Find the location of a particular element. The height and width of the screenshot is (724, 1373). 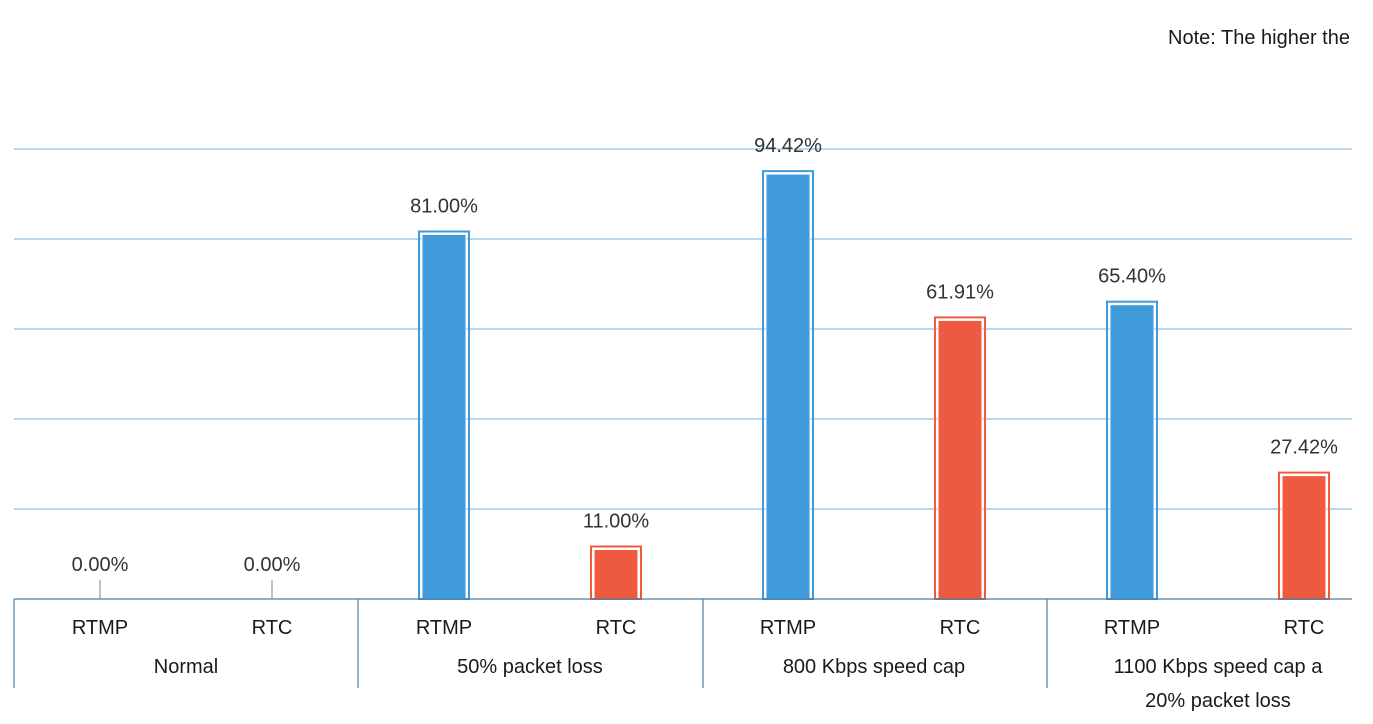

chart-note: Note: The higher the is located at coordinates (1259, 38).